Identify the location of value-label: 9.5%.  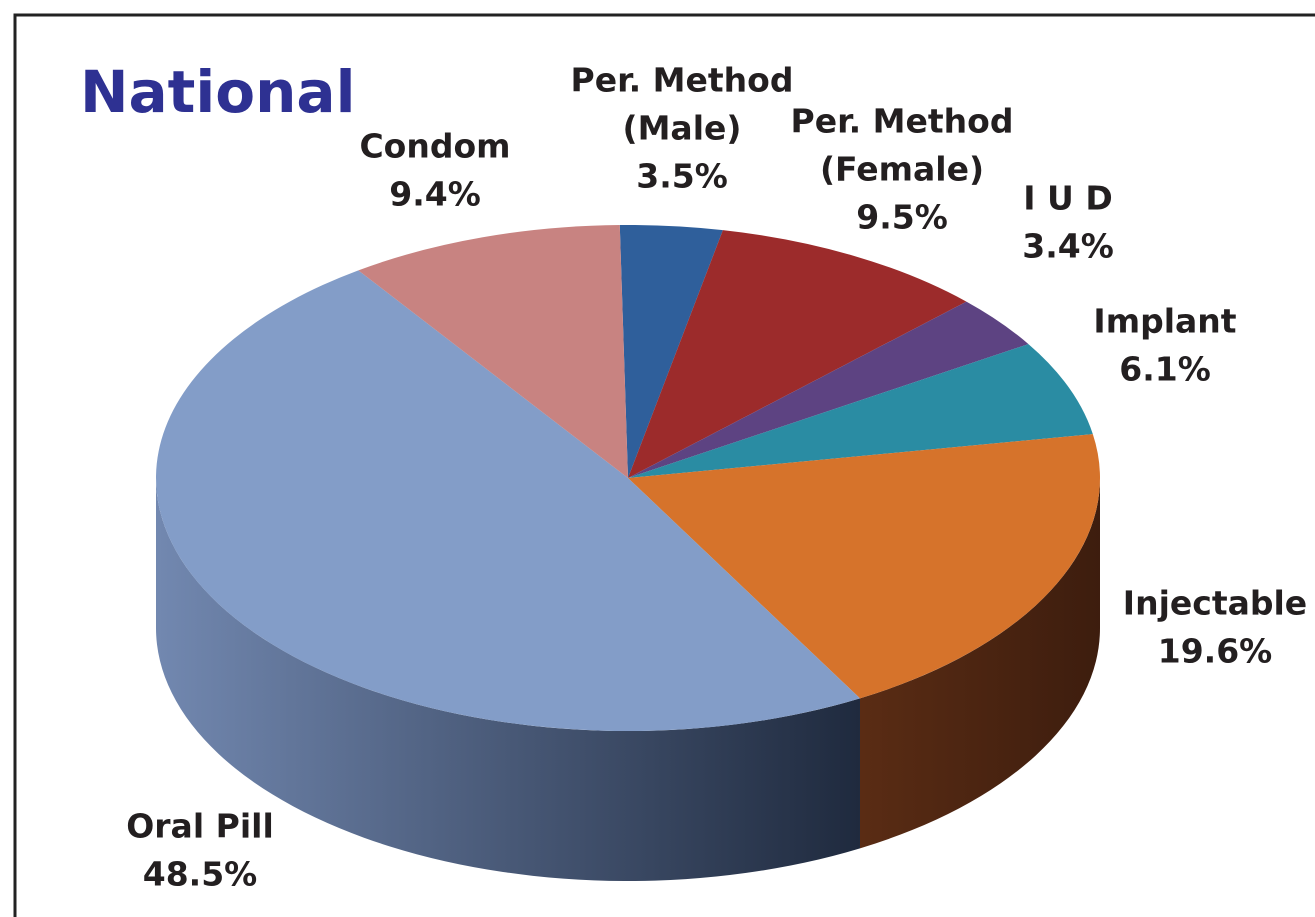
(902, 217).